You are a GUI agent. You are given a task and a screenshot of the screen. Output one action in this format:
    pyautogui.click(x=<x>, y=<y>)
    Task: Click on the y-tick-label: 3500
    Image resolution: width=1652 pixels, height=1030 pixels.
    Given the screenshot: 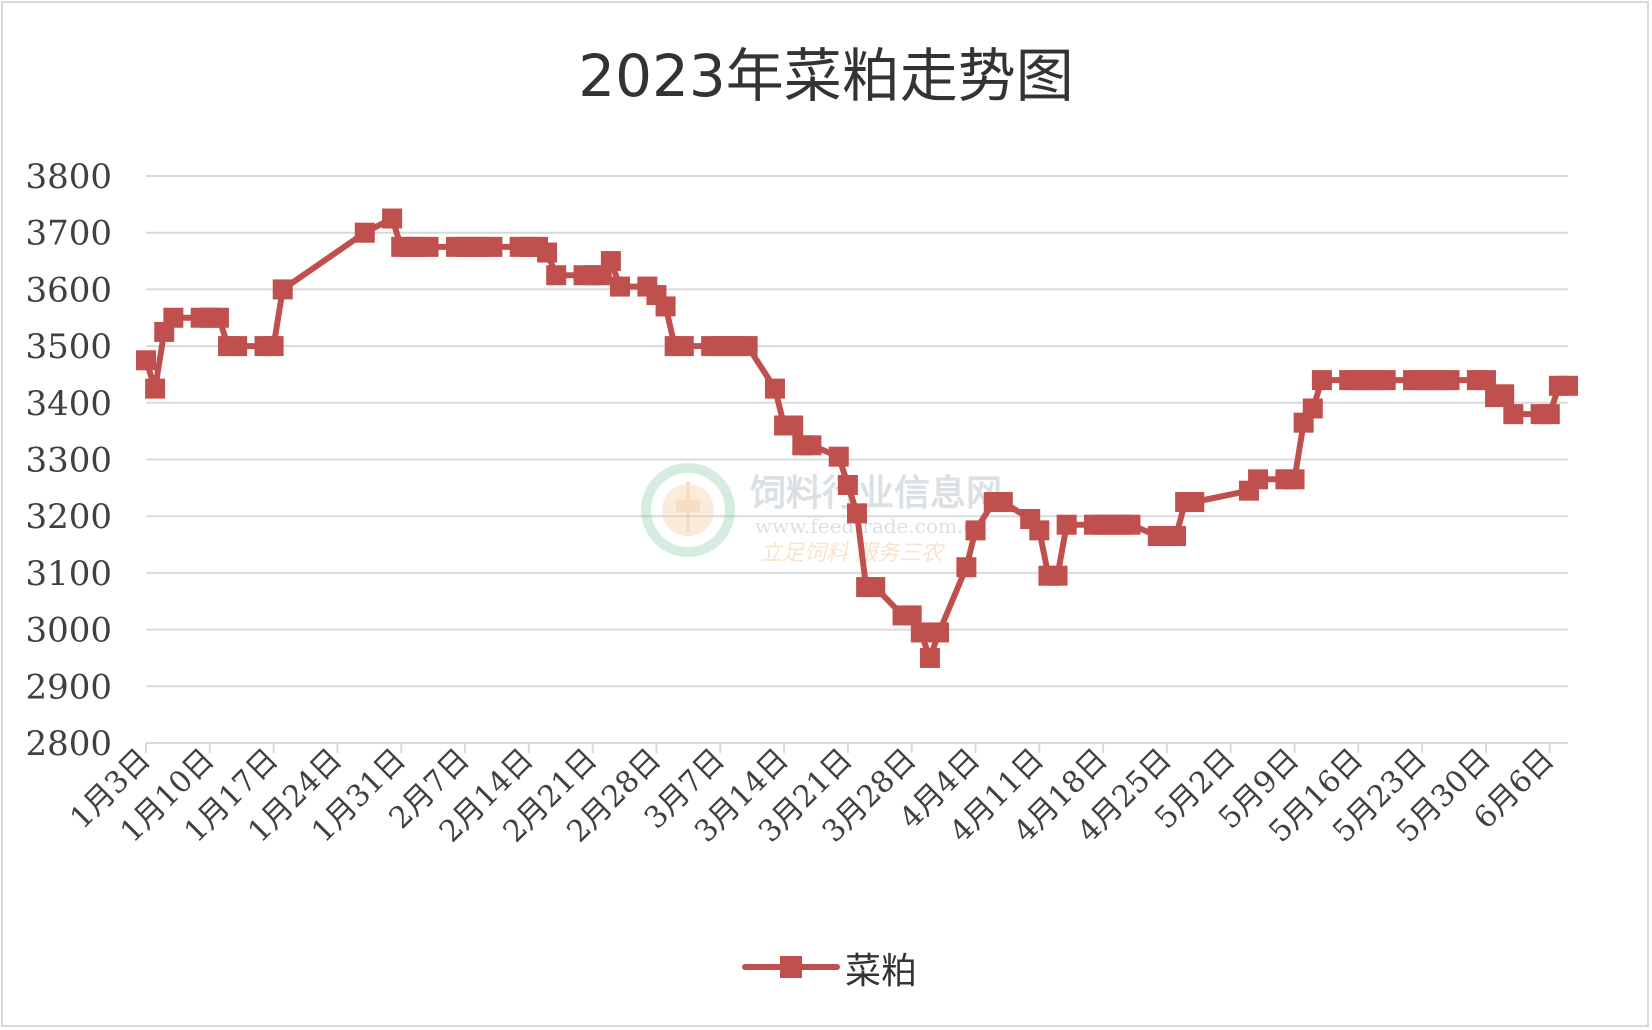 What is the action you would take?
    pyautogui.click(x=68, y=347)
    